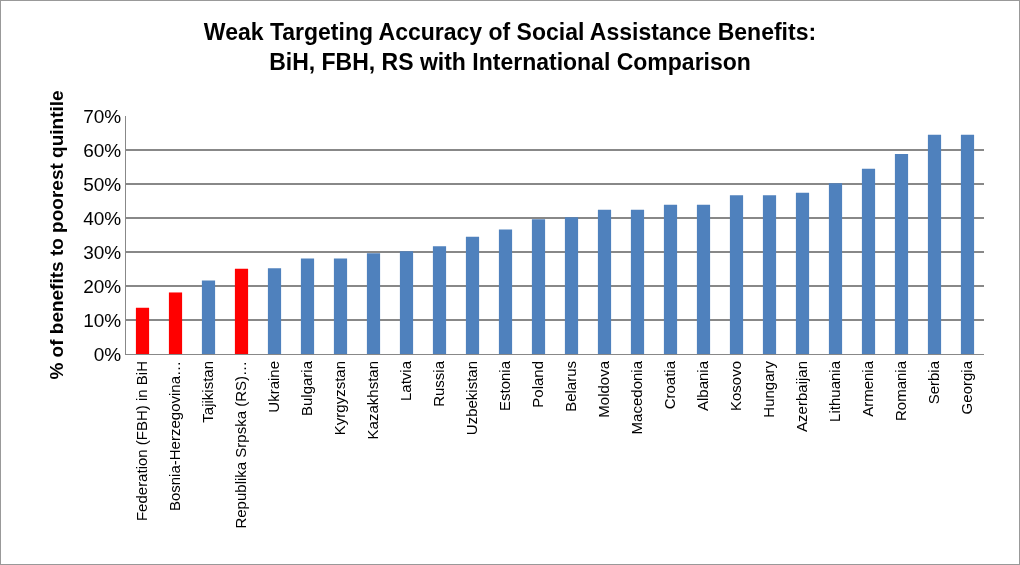  I want to click on y-tick-label: 0%, so click(107, 354).